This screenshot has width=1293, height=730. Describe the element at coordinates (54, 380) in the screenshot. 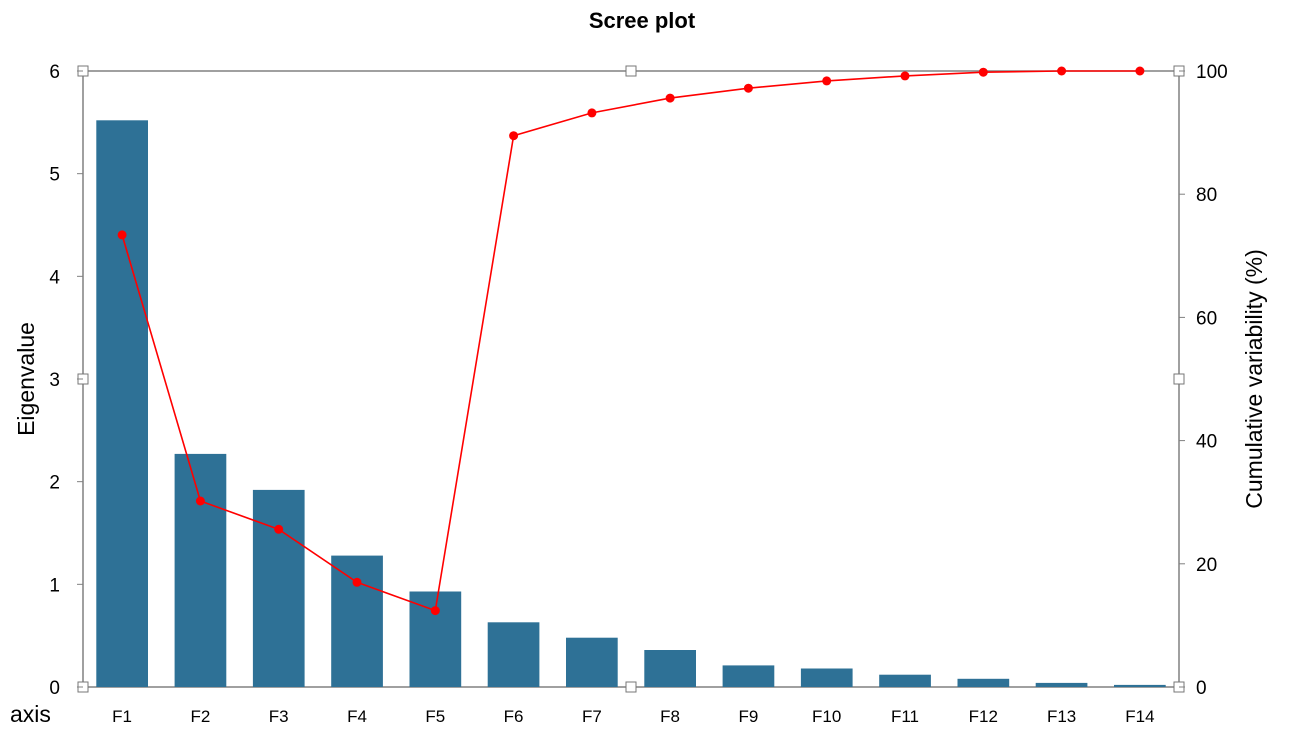

I see `y-tick-label: 3` at that location.